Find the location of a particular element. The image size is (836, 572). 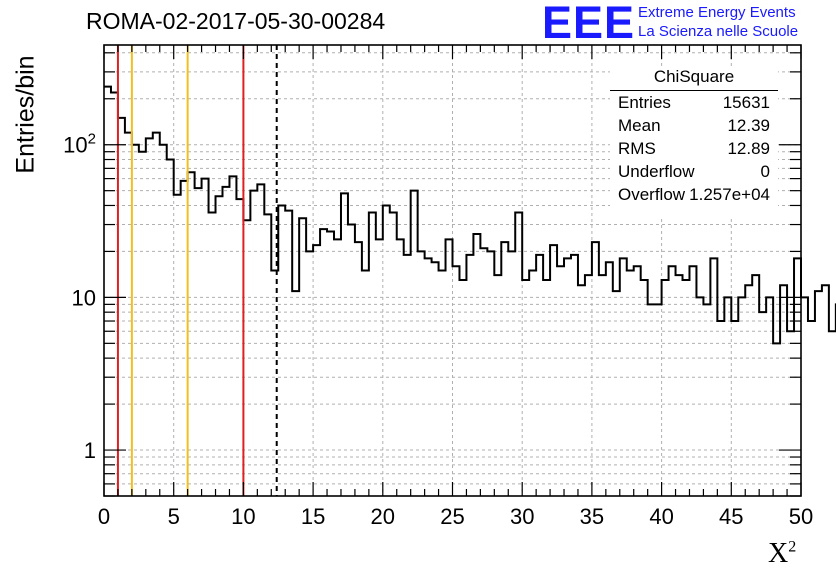

stats-row: RMS 12.89 is located at coordinates (694, 150).